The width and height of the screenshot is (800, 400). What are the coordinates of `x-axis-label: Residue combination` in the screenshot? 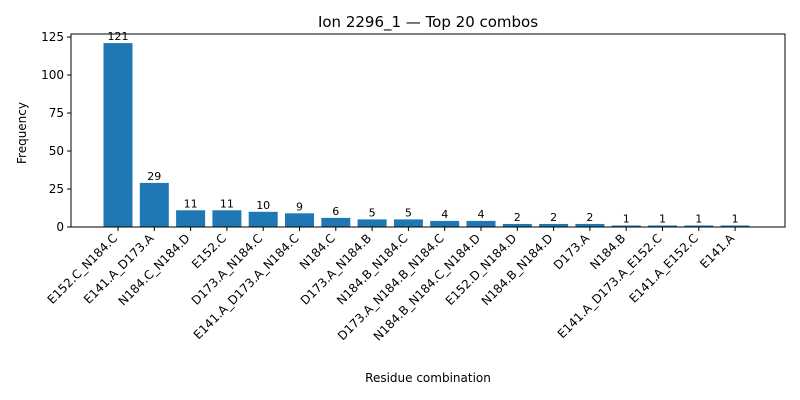 It's located at (428, 378).